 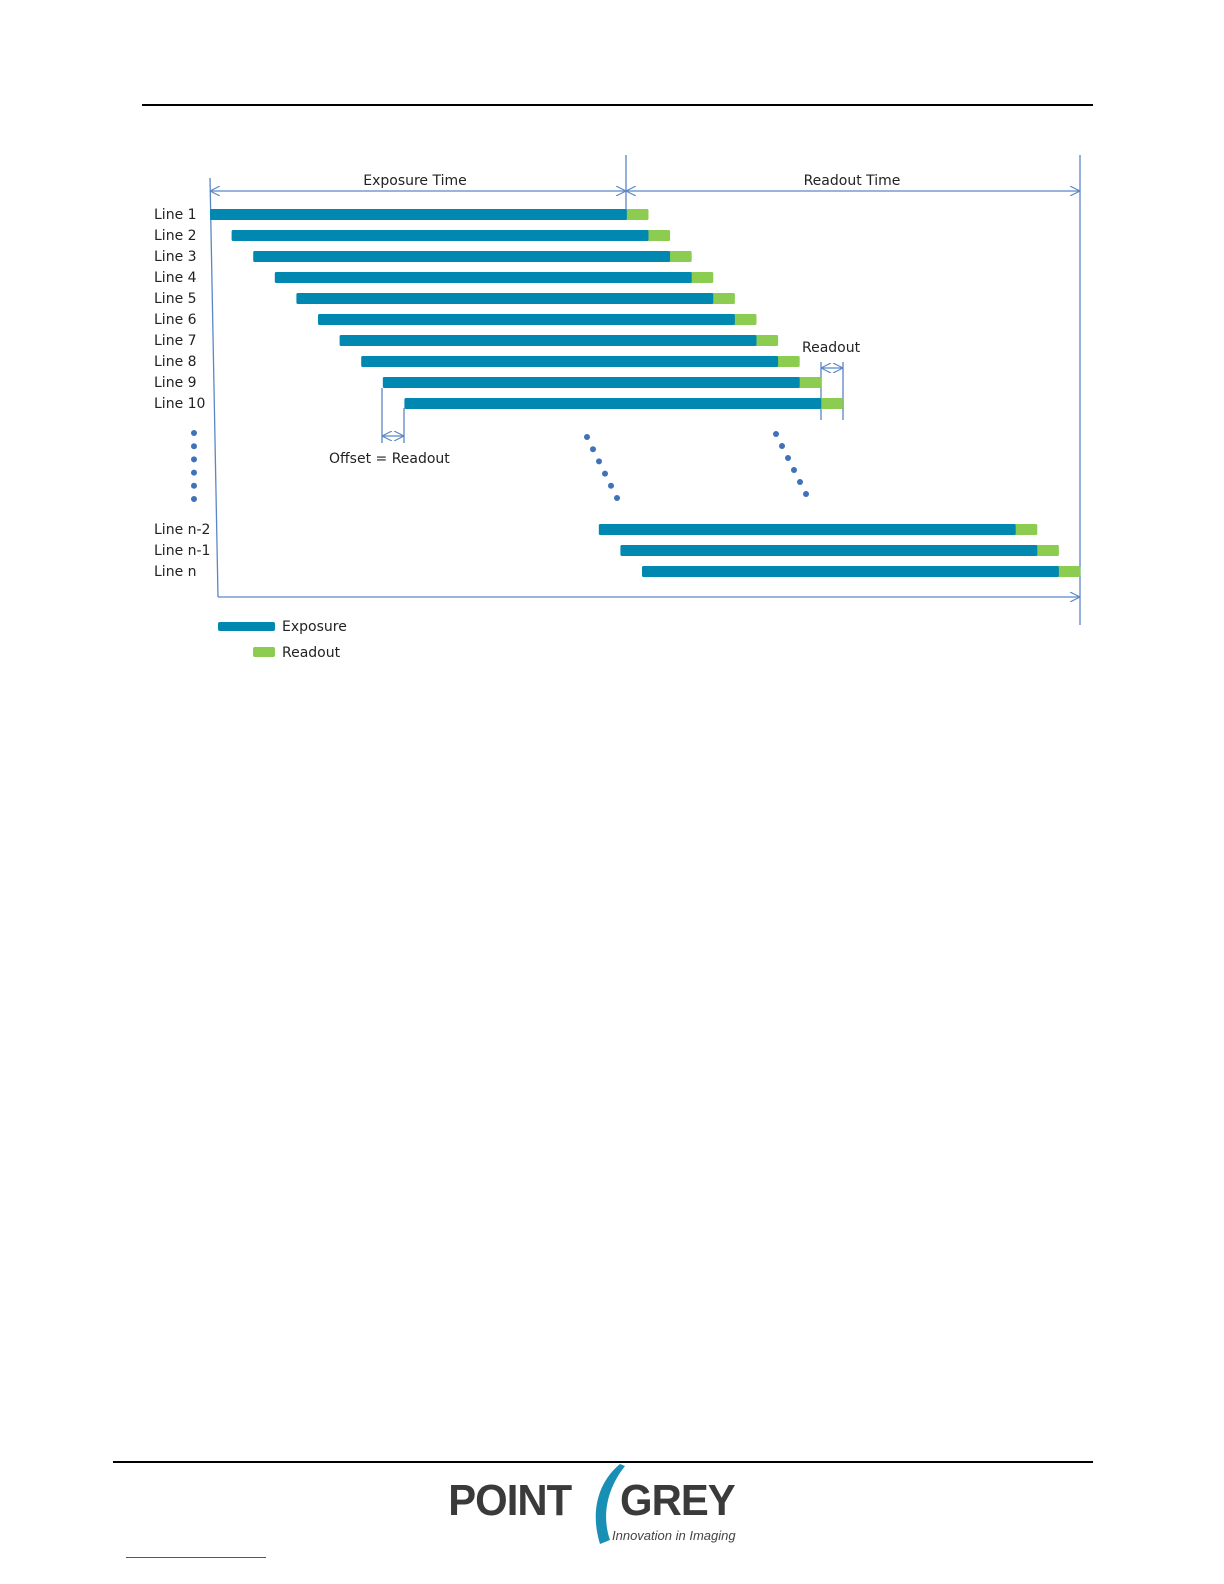 What do you see at coordinates (175, 320) in the screenshot?
I see `line-label: Line 6` at bounding box center [175, 320].